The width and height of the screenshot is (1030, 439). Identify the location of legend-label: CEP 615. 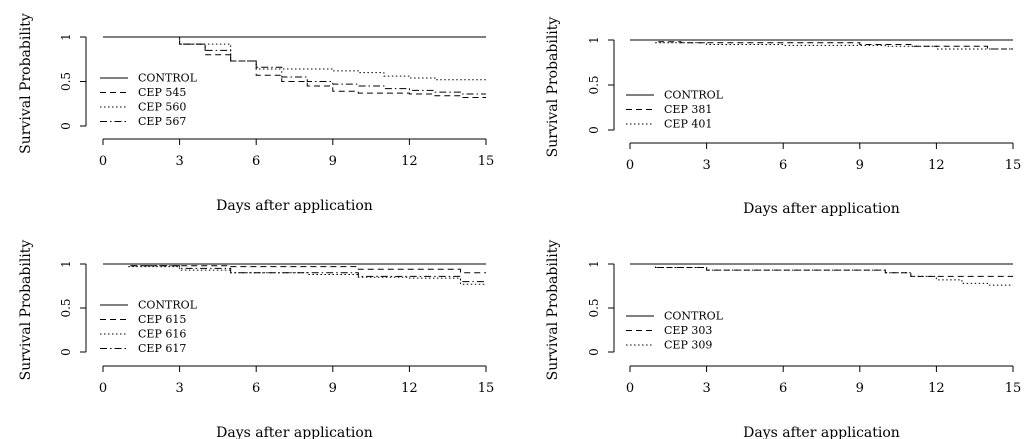
(162, 319).